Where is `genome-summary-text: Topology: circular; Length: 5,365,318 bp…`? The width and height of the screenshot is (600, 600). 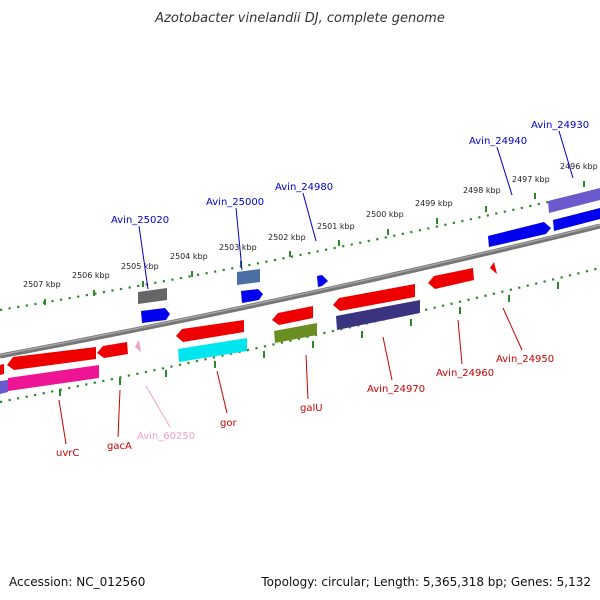
genome-summary-text: Topology: circular; Length: 5,365,318 bp… is located at coordinates (425, 582).